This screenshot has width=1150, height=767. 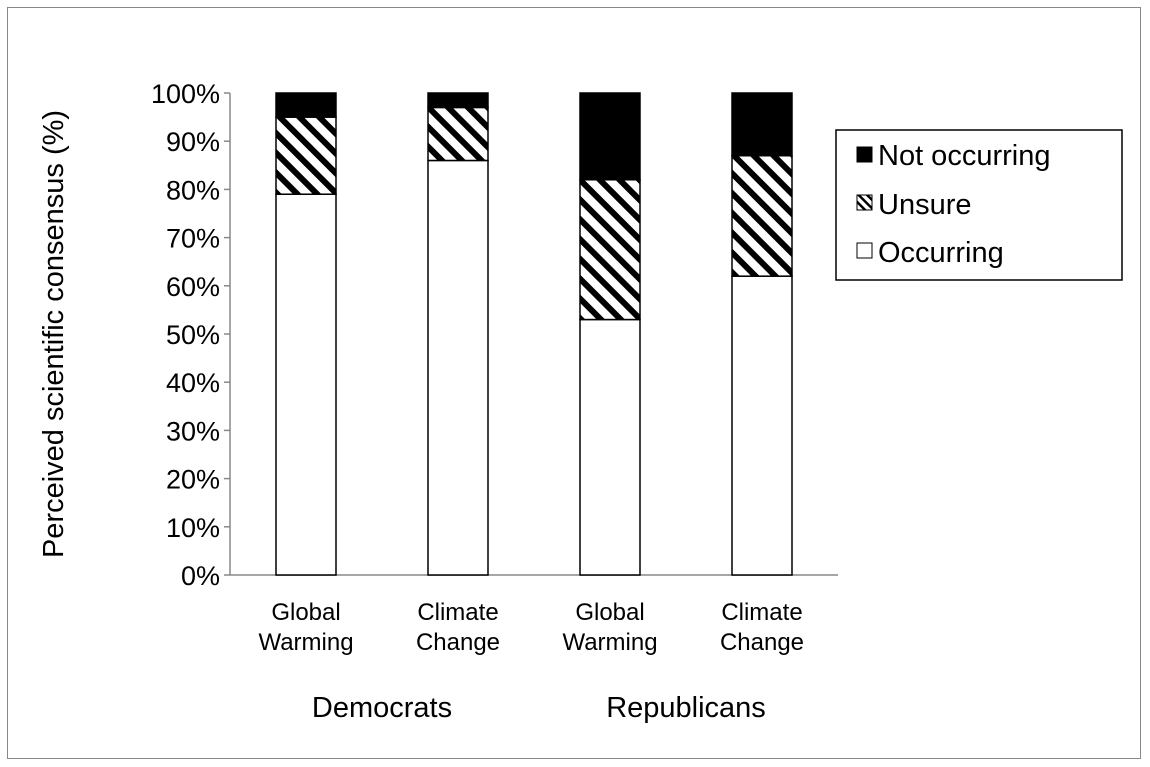 What do you see at coordinates (925, 205) in the screenshot?
I see `legend-label-unsure: Unsure` at bounding box center [925, 205].